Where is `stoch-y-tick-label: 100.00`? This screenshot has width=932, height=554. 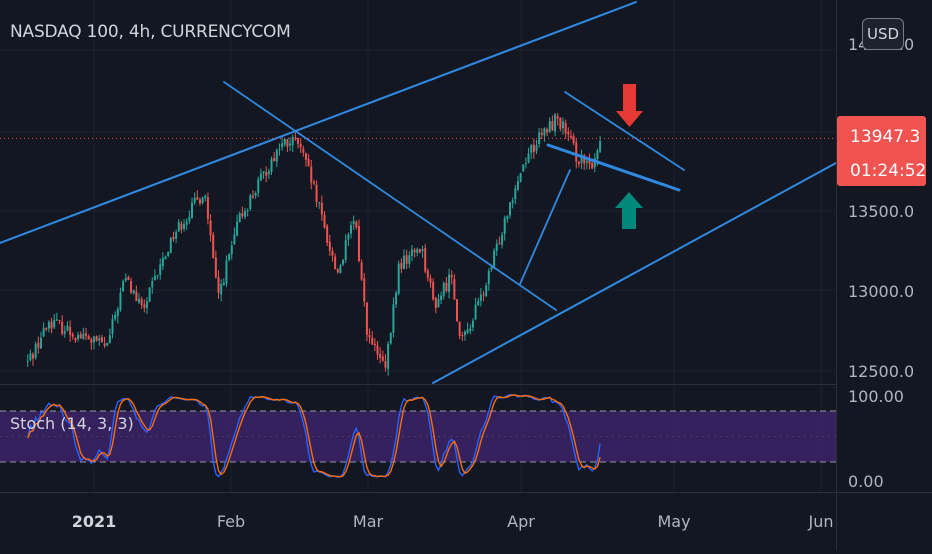 stoch-y-tick-label: 100.00 is located at coordinates (876, 396).